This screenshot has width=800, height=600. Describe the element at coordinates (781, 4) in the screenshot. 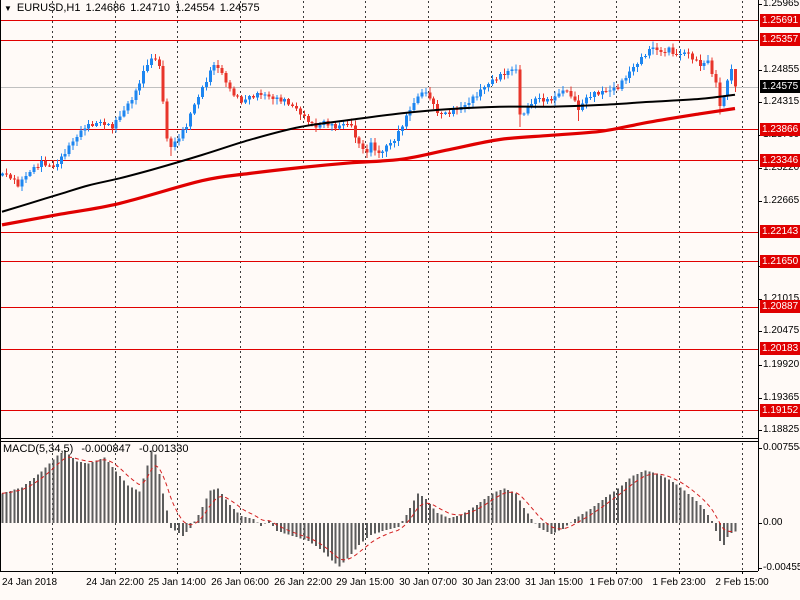

I see `price-tick-label: 1.25965` at that location.